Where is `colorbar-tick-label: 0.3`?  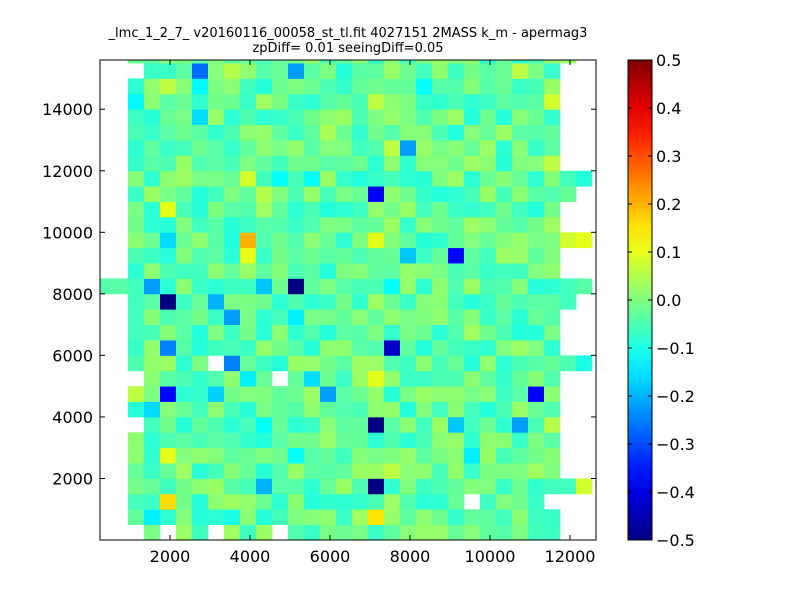
colorbar-tick-label: 0.3 is located at coordinates (668, 156).